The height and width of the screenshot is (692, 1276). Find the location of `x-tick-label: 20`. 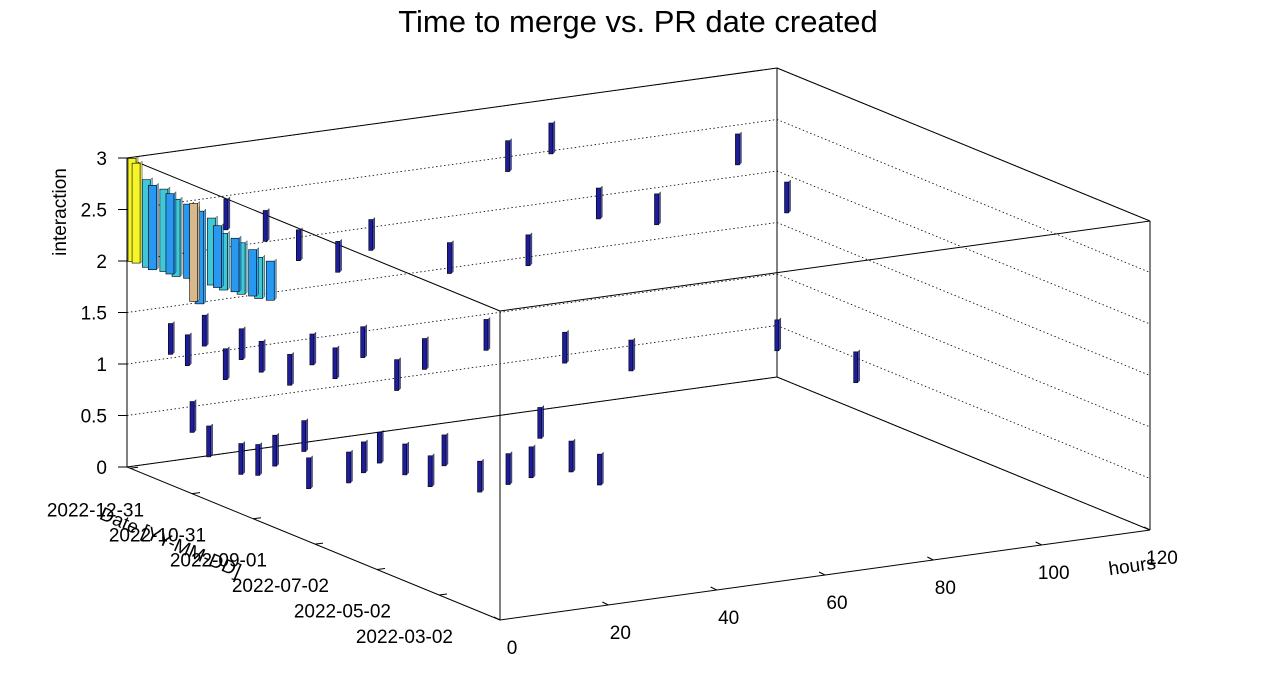

x-tick-label: 20 is located at coordinates (620, 633).